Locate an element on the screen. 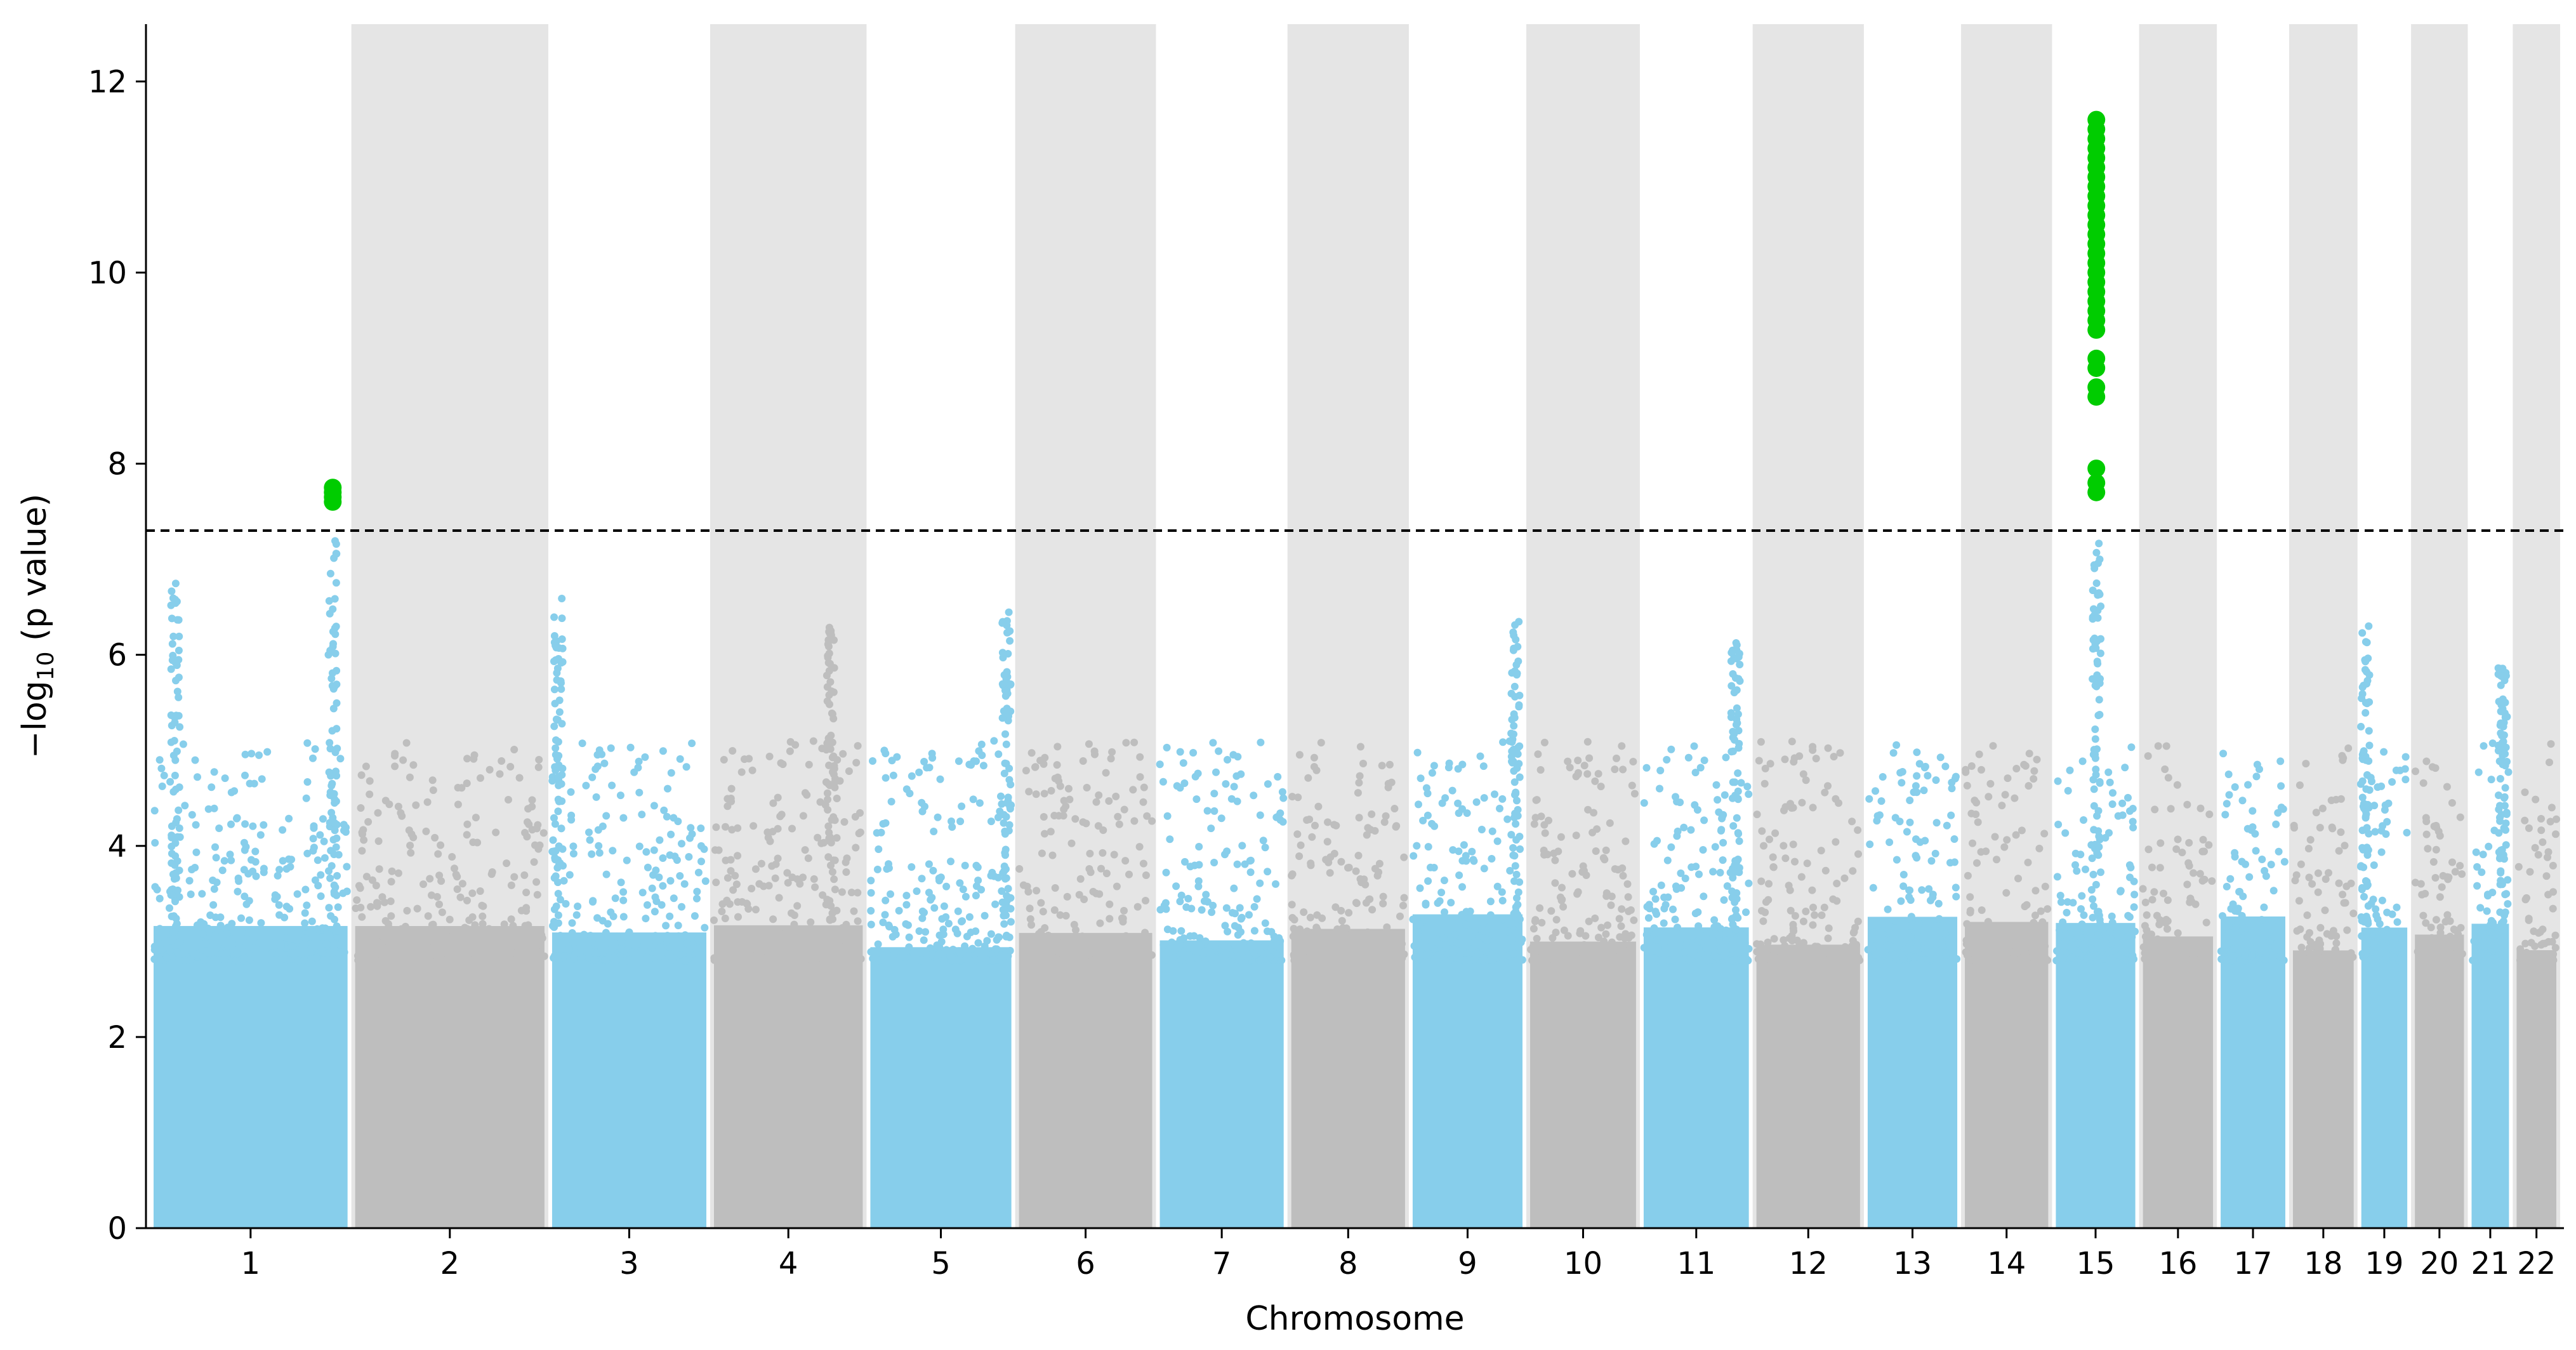 This screenshot has height=1350, width=2576. x-tick-label-5: 5 is located at coordinates (941, 1263).